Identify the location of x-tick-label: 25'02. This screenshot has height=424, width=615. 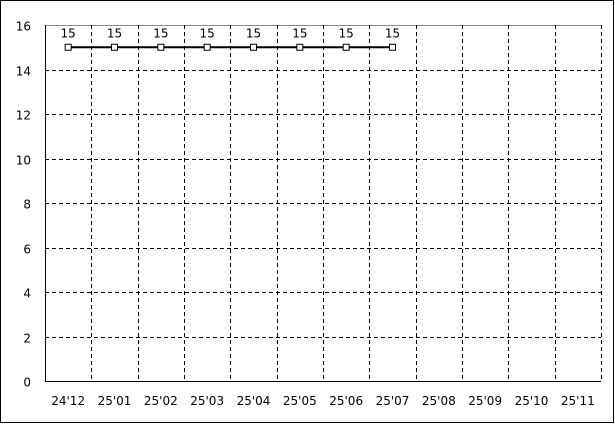
(161, 401).